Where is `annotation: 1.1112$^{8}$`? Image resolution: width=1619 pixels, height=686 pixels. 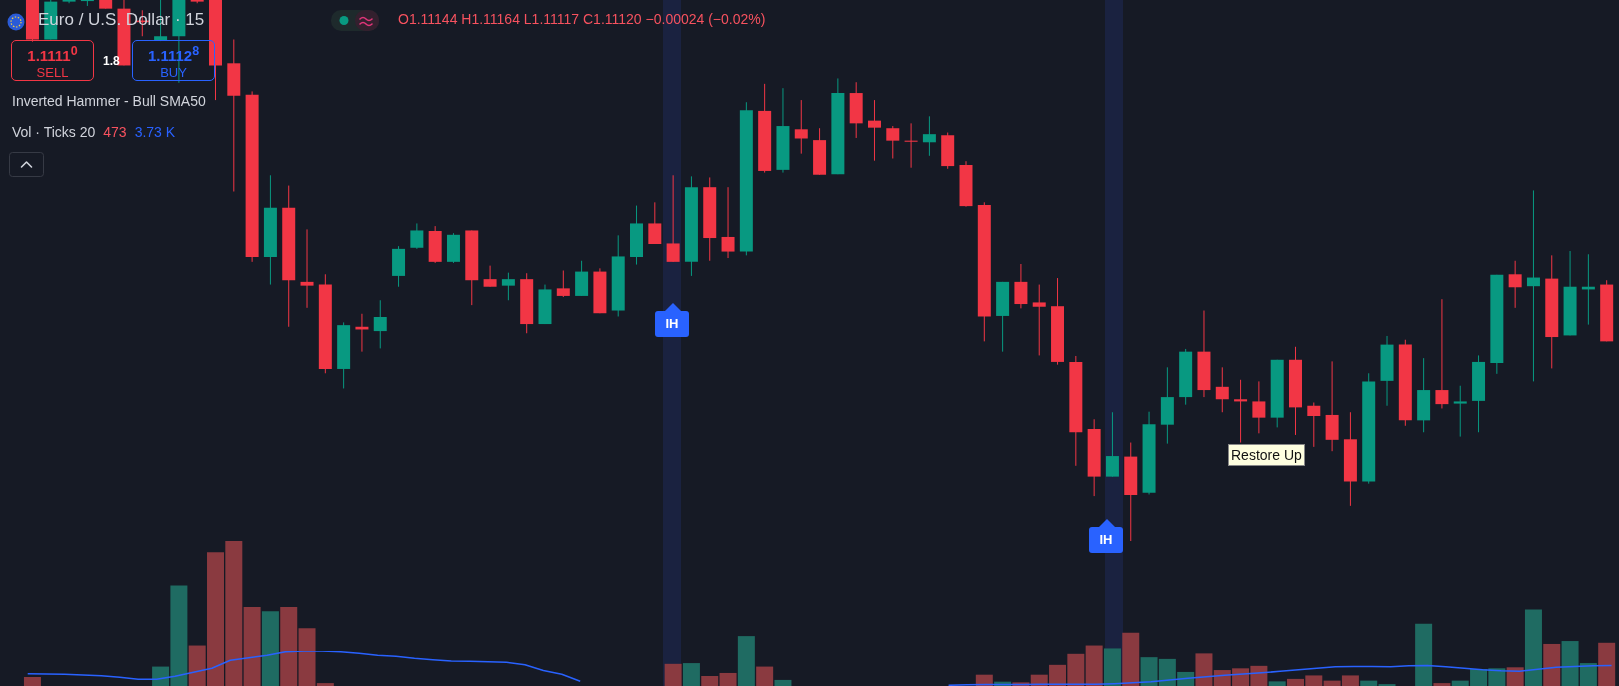 annotation: 1.1112$^{8}$ is located at coordinates (173, 54).